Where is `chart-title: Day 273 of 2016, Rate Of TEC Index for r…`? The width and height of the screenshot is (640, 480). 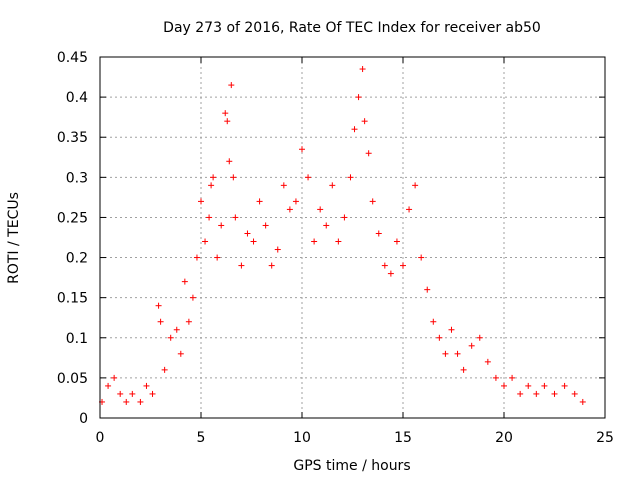 chart-title: Day 273 of 2016, Rate Of TEC Index for r… is located at coordinates (352, 28).